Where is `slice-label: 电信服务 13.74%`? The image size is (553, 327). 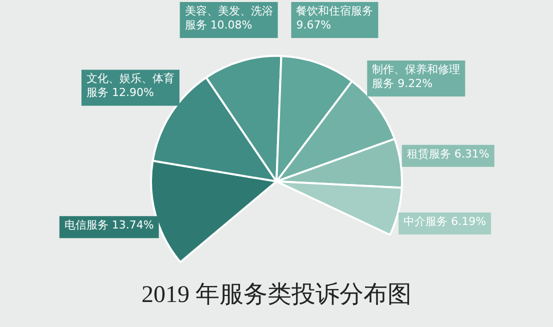 slice-label: 电信服务 13.74% is located at coordinates (109, 225).